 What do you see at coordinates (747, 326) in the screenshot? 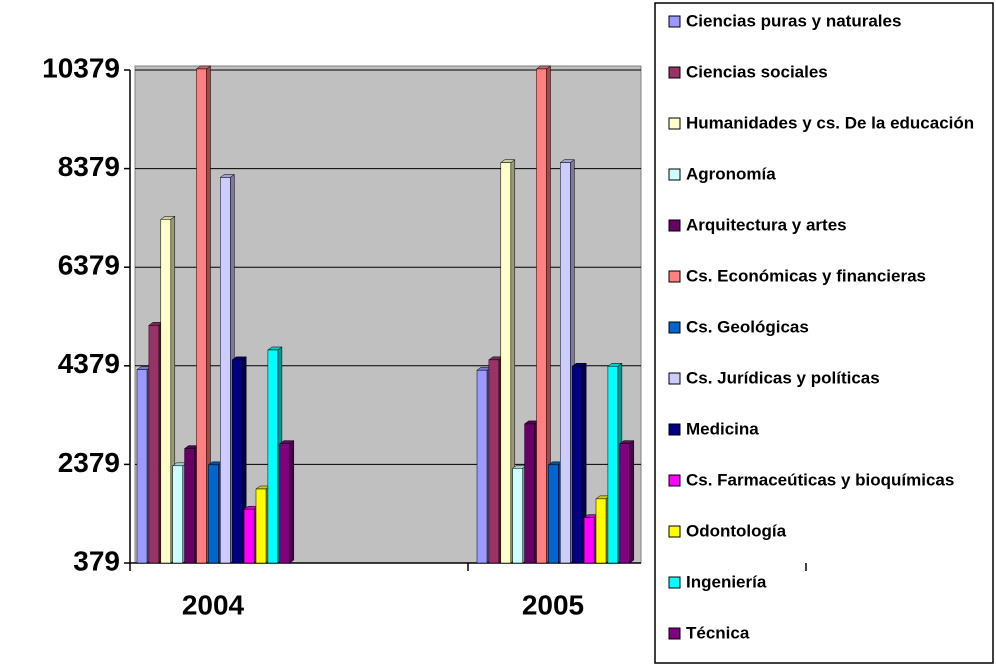
I see `legend-label: Cs. Geológicas` at bounding box center [747, 326].